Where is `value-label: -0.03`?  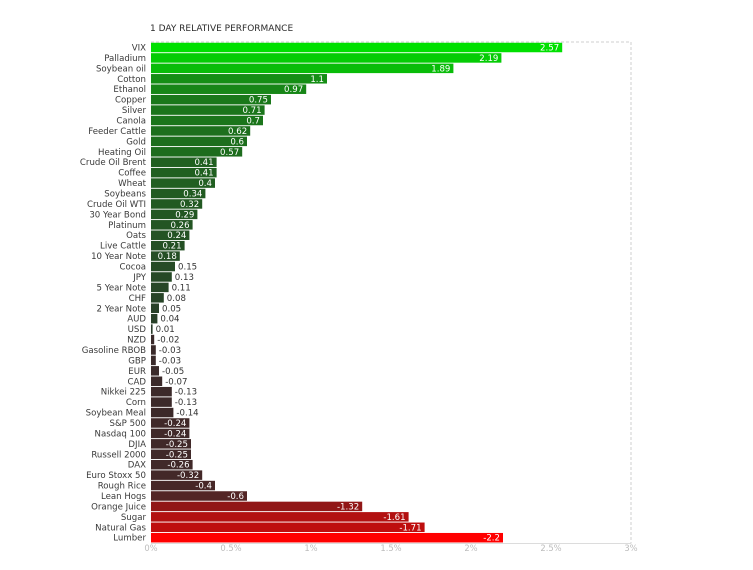 value-label: -0.03 is located at coordinates (170, 351).